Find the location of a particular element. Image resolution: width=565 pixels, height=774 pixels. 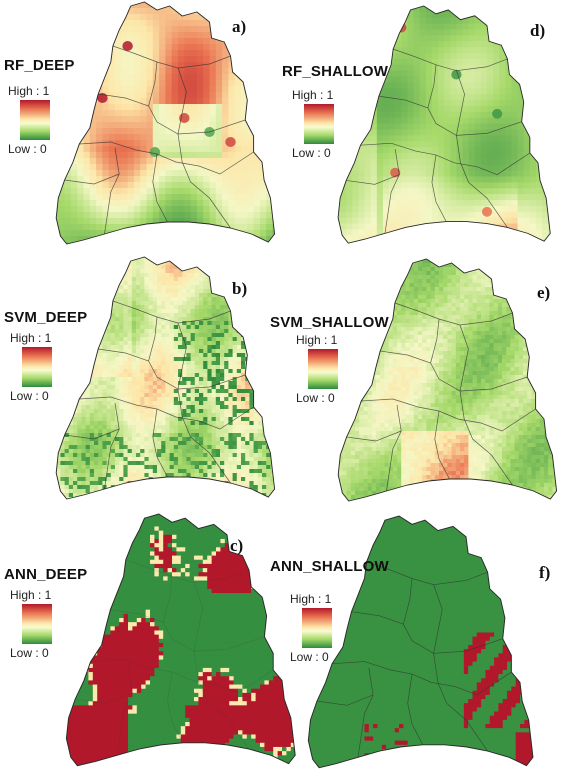

map-ann-deep is located at coordinates (180, 640).